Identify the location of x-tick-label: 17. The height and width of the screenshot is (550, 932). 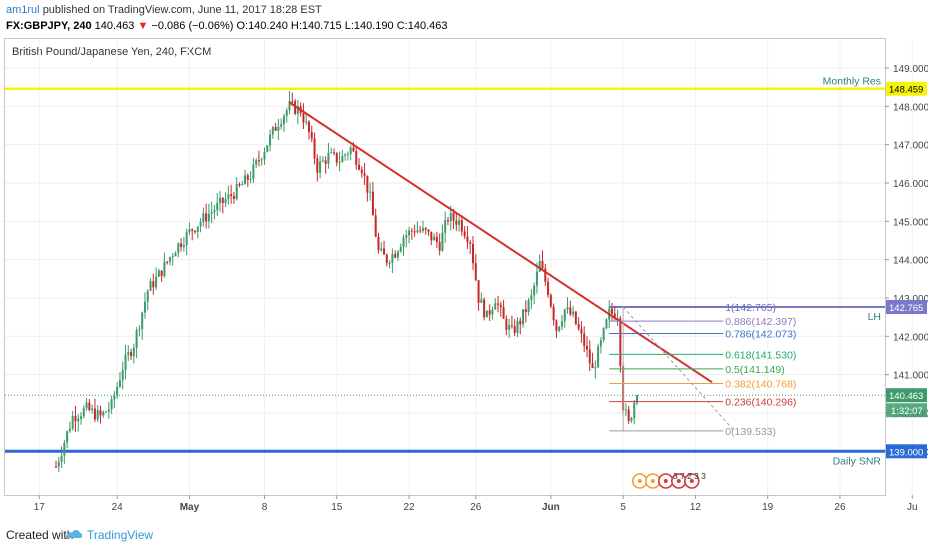
(40, 507).